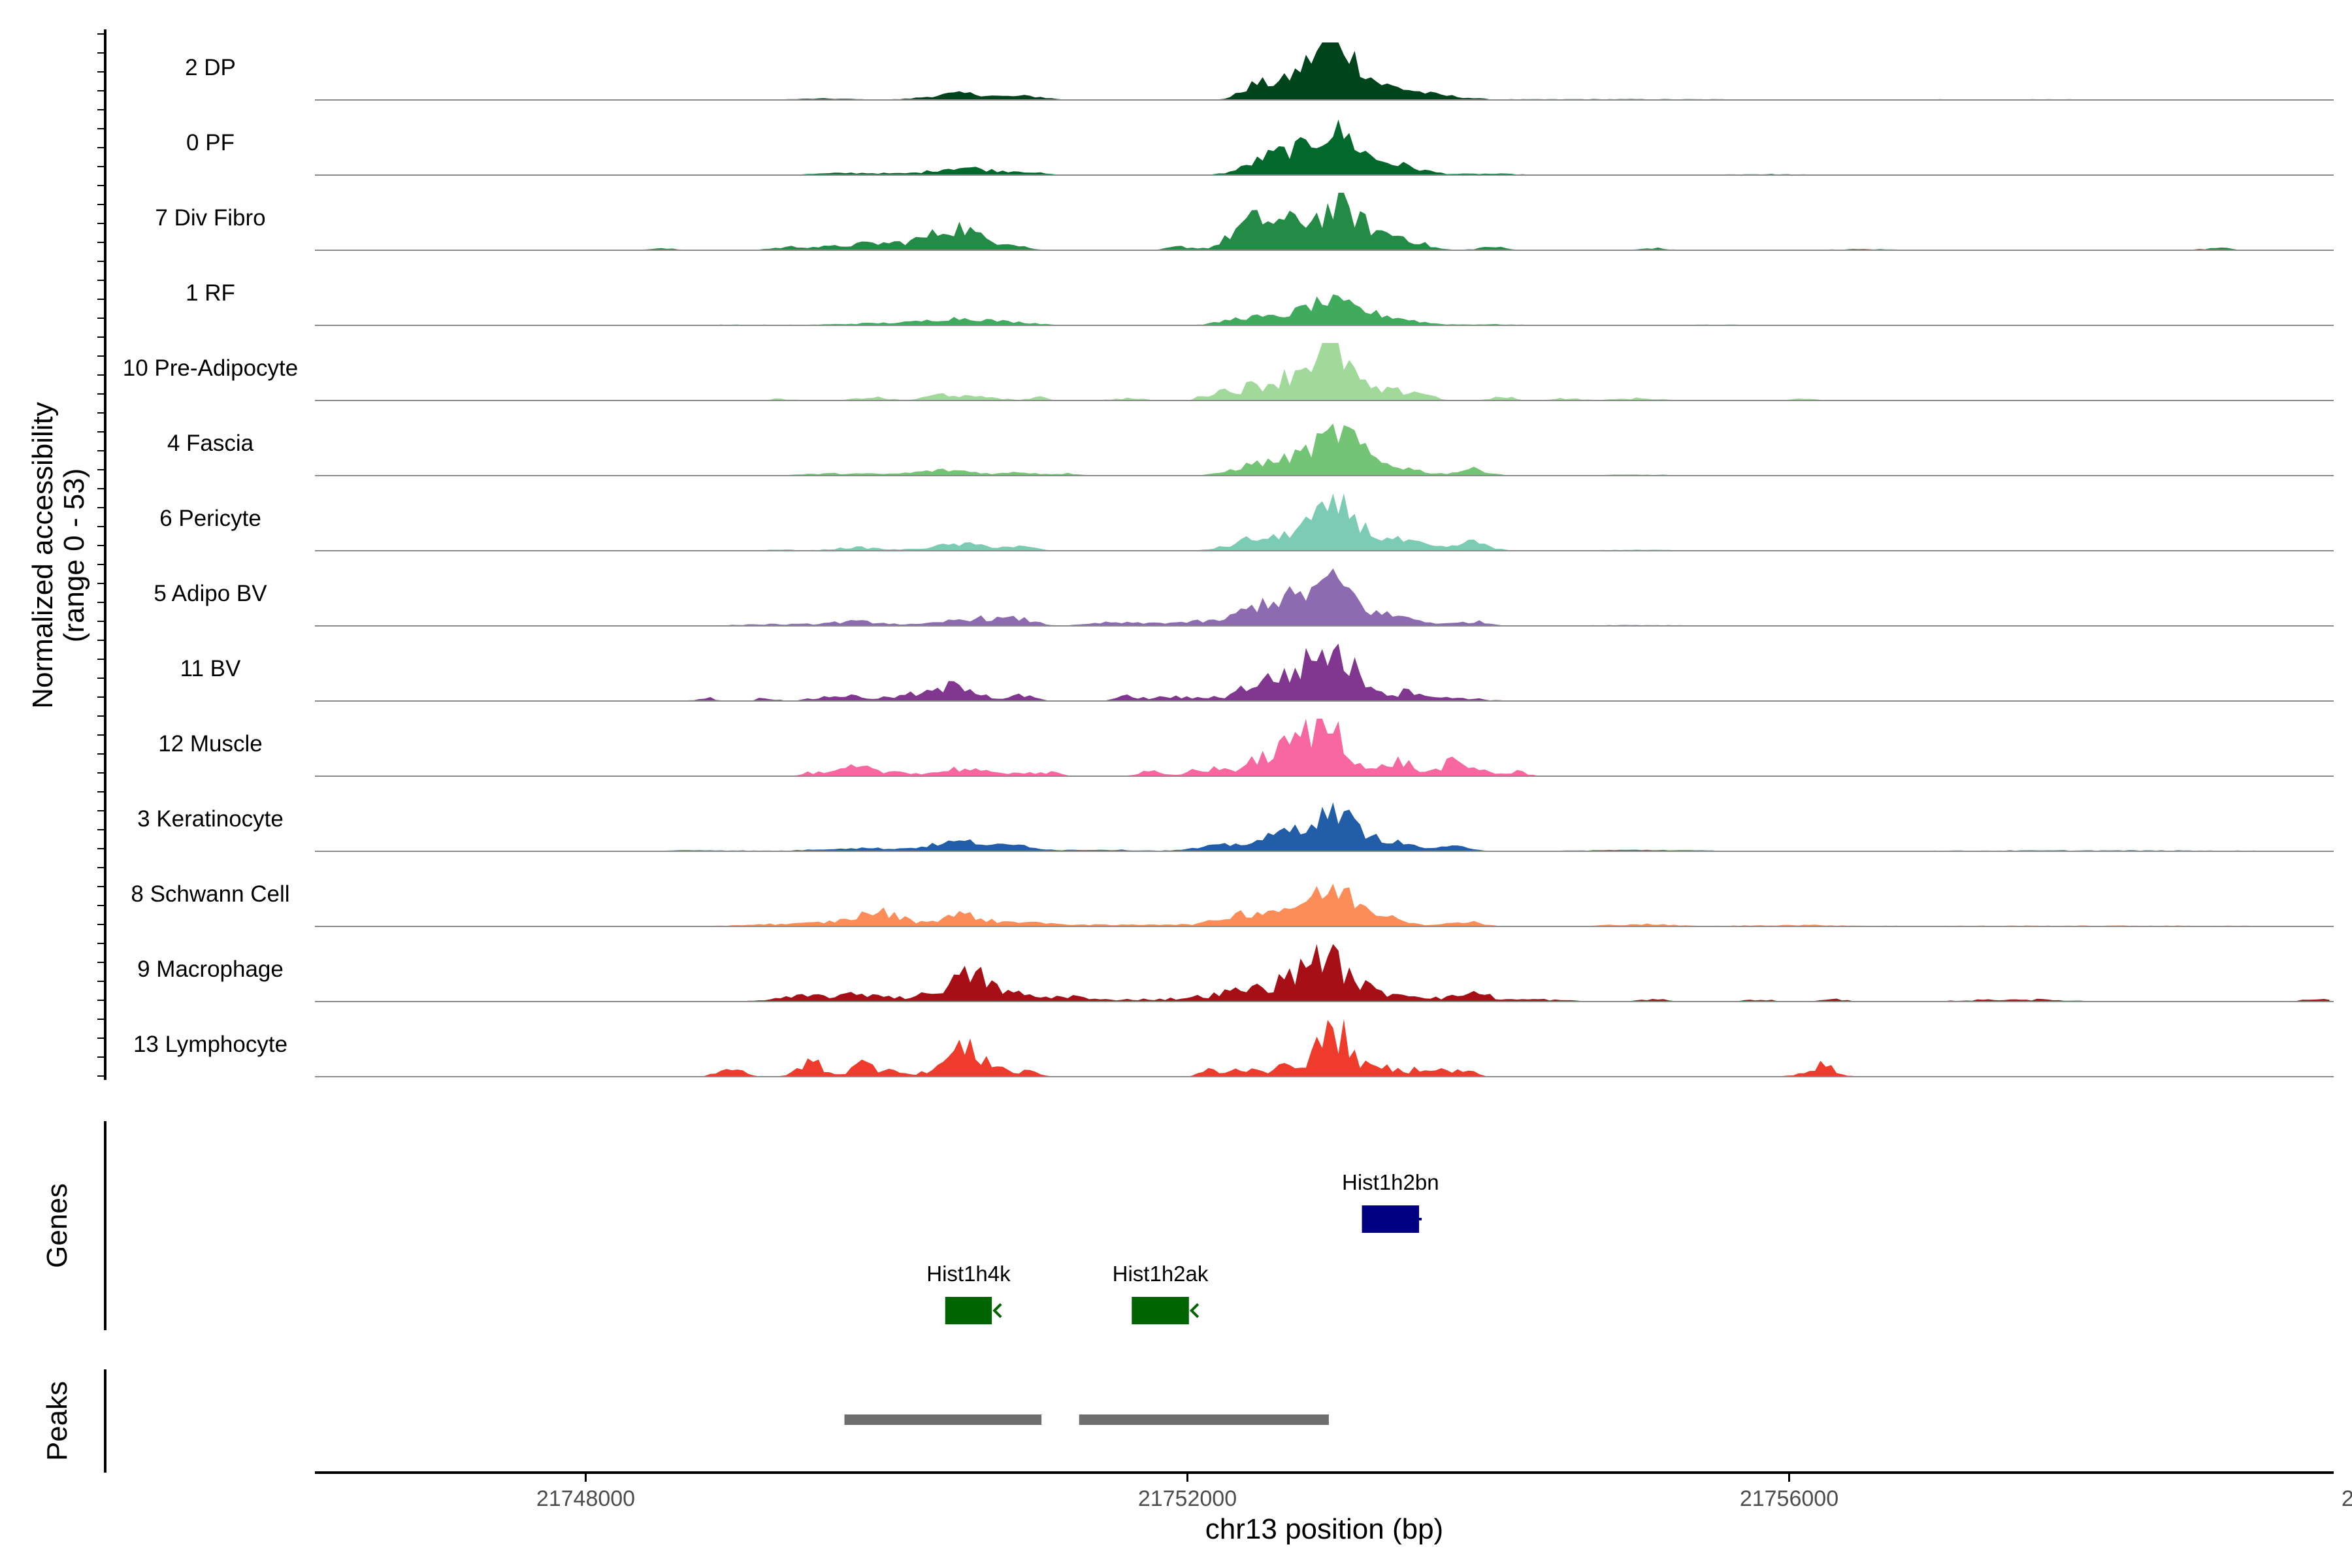  What do you see at coordinates (1322, 147) in the screenshot?
I see `coverage-area-0-pf` at bounding box center [1322, 147].